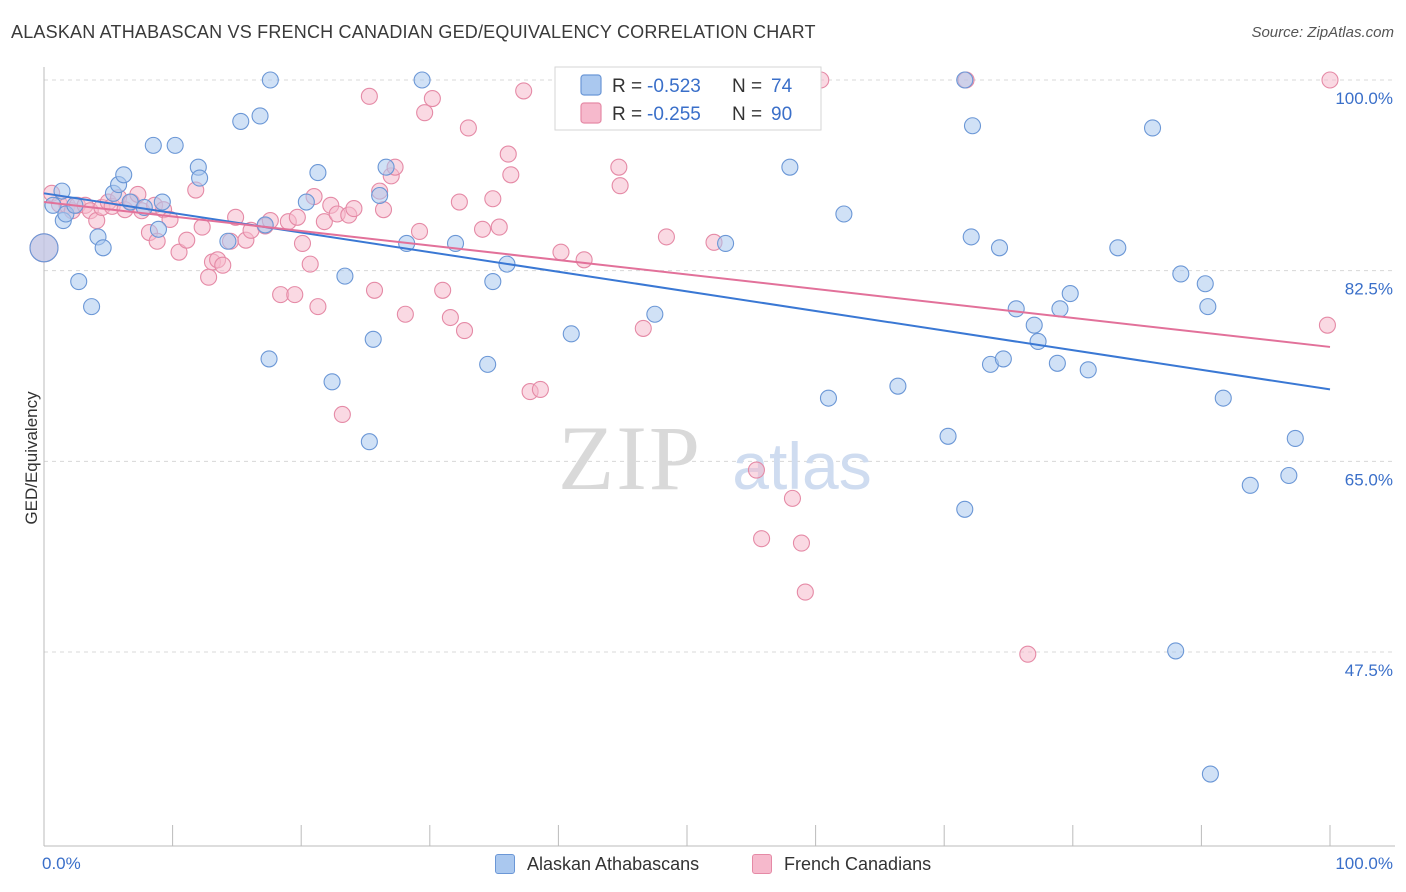  Describe the element at coordinates (781, 114) in the screenshot. I see `stats-n-value: 90` at that location.